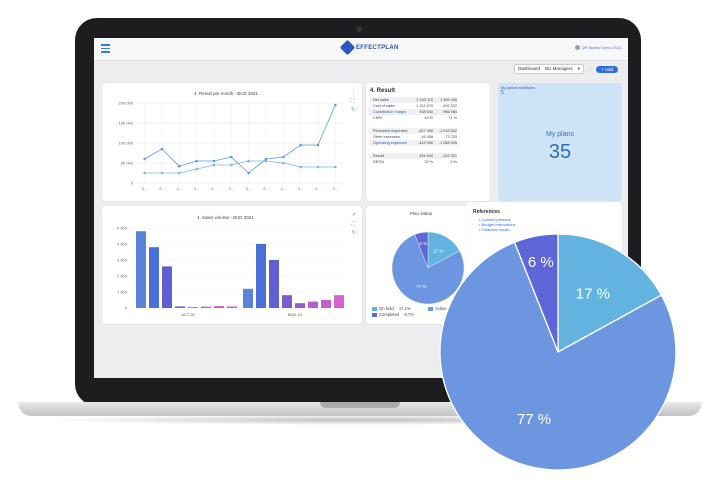 Image resolution: width=720 pixels, height=480 pixels. I want to click on open-icon: ↗, so click(353, 215).